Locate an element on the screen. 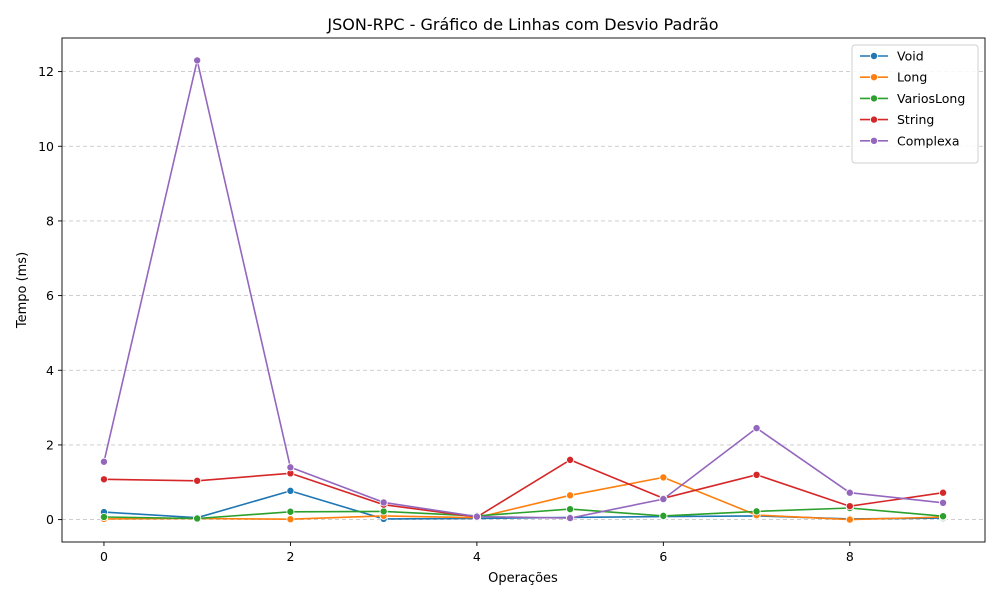 The height and width of the screenshot is (600, 1000). data-point-void is located at coordinates (290, 490).